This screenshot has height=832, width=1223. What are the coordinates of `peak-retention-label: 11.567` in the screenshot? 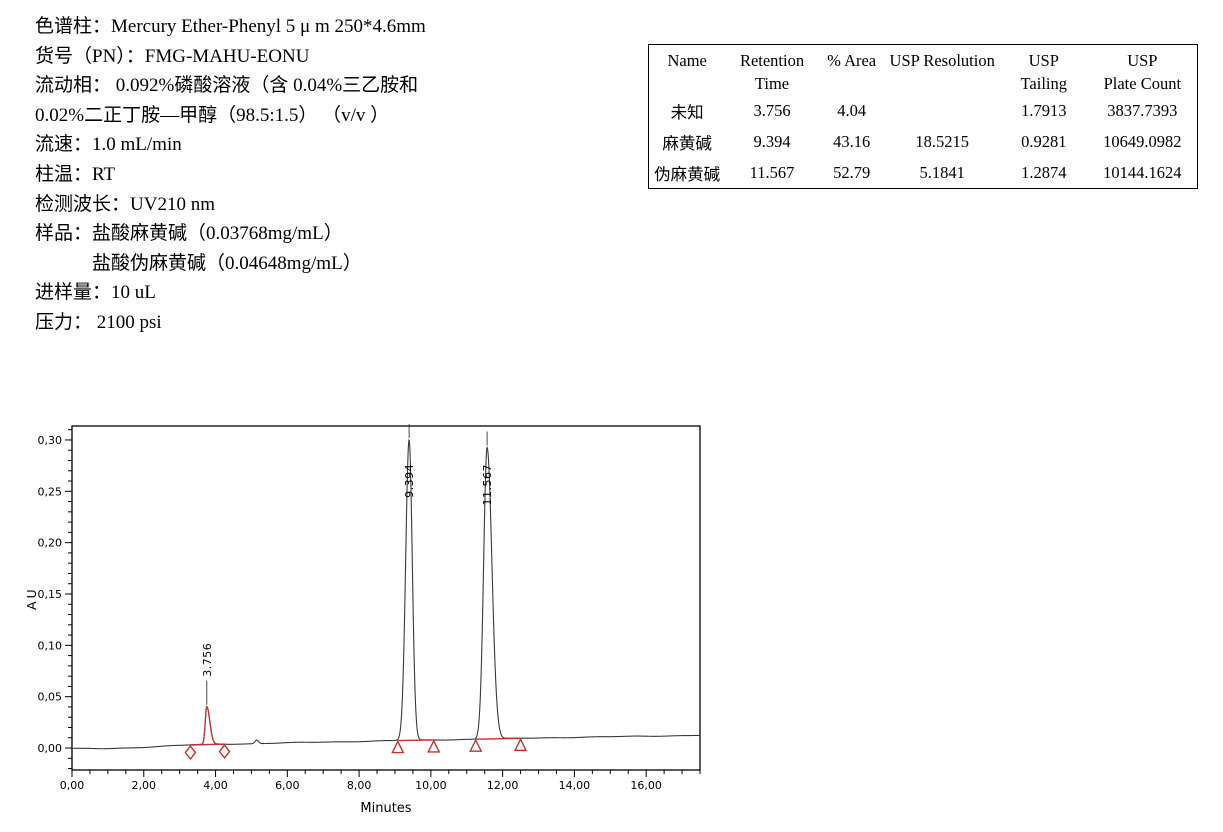 It's located at (487, 485).